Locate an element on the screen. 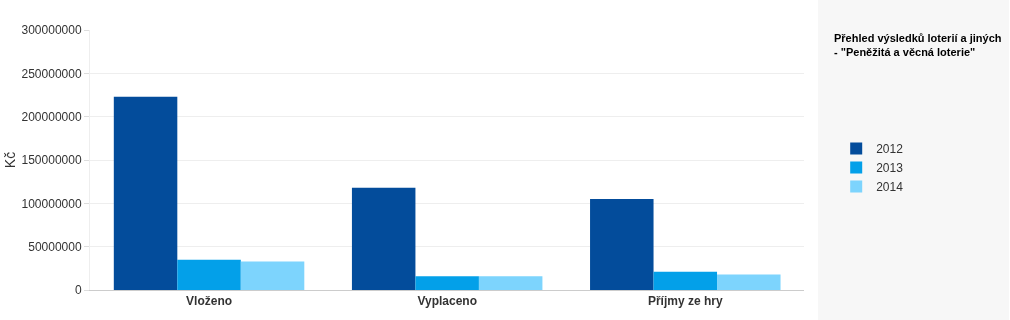 The width and height of the screenshot is (1010, 320). text: Přehled výsledků loterií a jiných - "Peněžitá a věcná loterie" is located at coordinates (918, 45).